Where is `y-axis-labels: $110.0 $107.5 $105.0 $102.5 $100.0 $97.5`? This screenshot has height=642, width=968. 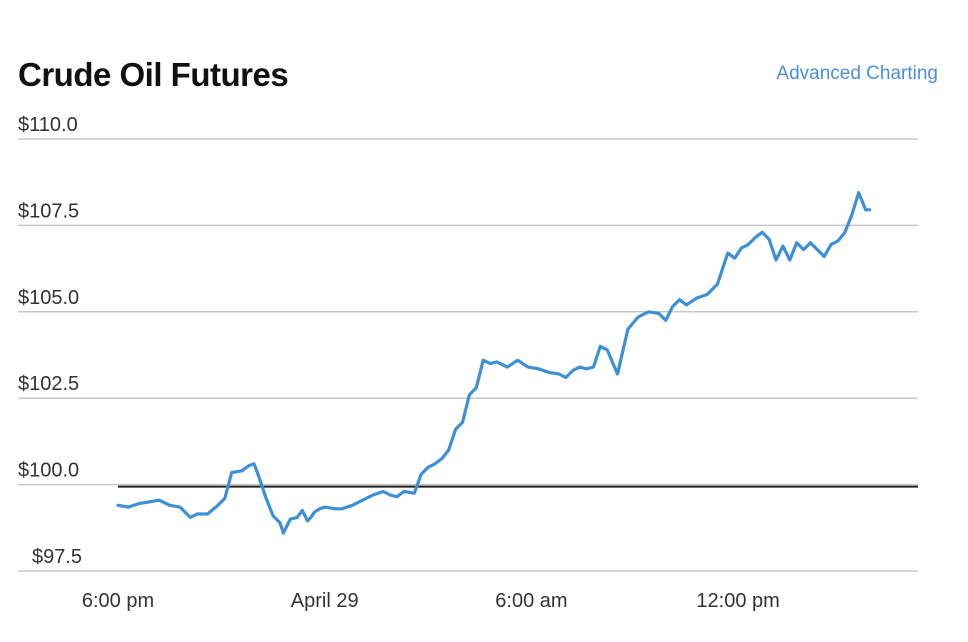
y-axis-labels: $110.0 $107.5 $105.0 $102.5 $100.0 $97.5 is located at coordinates (50, 341).